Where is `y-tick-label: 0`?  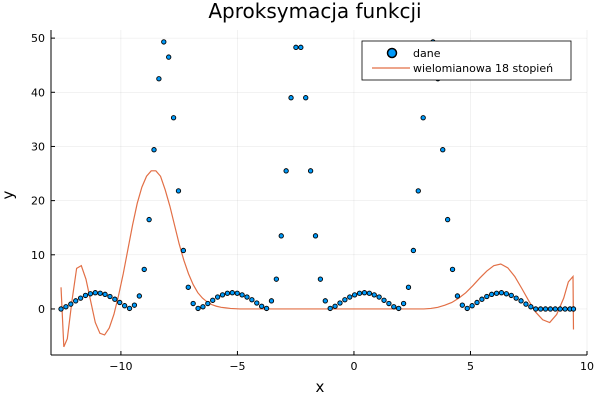
y-tick-label: 0 is located at coordinates (41, 309).